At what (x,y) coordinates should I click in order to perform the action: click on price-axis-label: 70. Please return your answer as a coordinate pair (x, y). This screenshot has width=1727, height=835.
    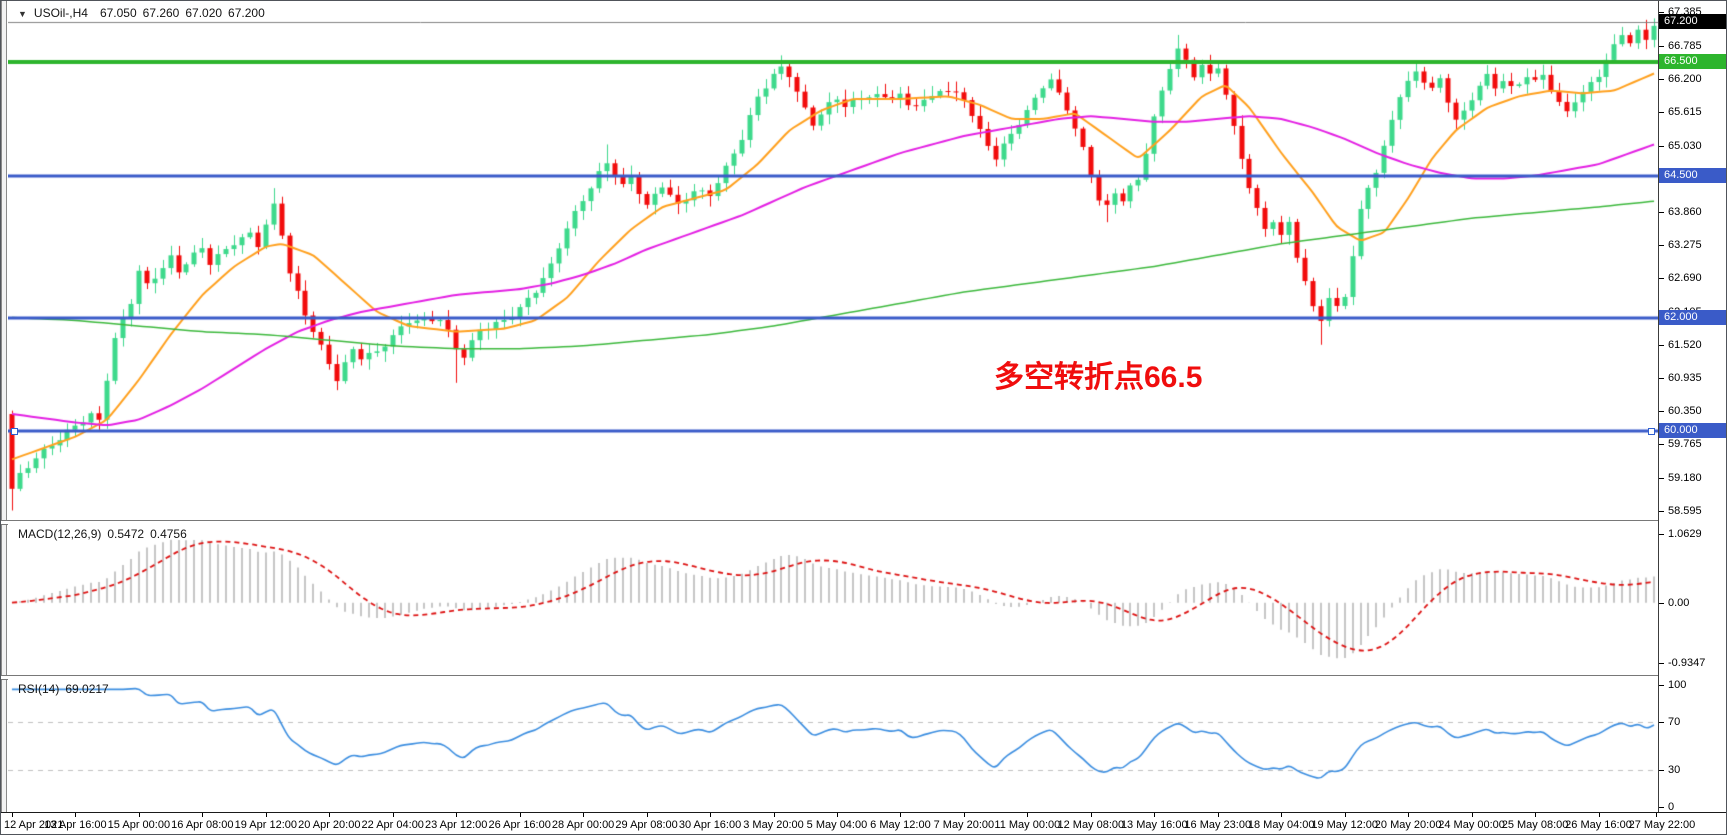
    Looking at the image, I should click on (1674, 722).